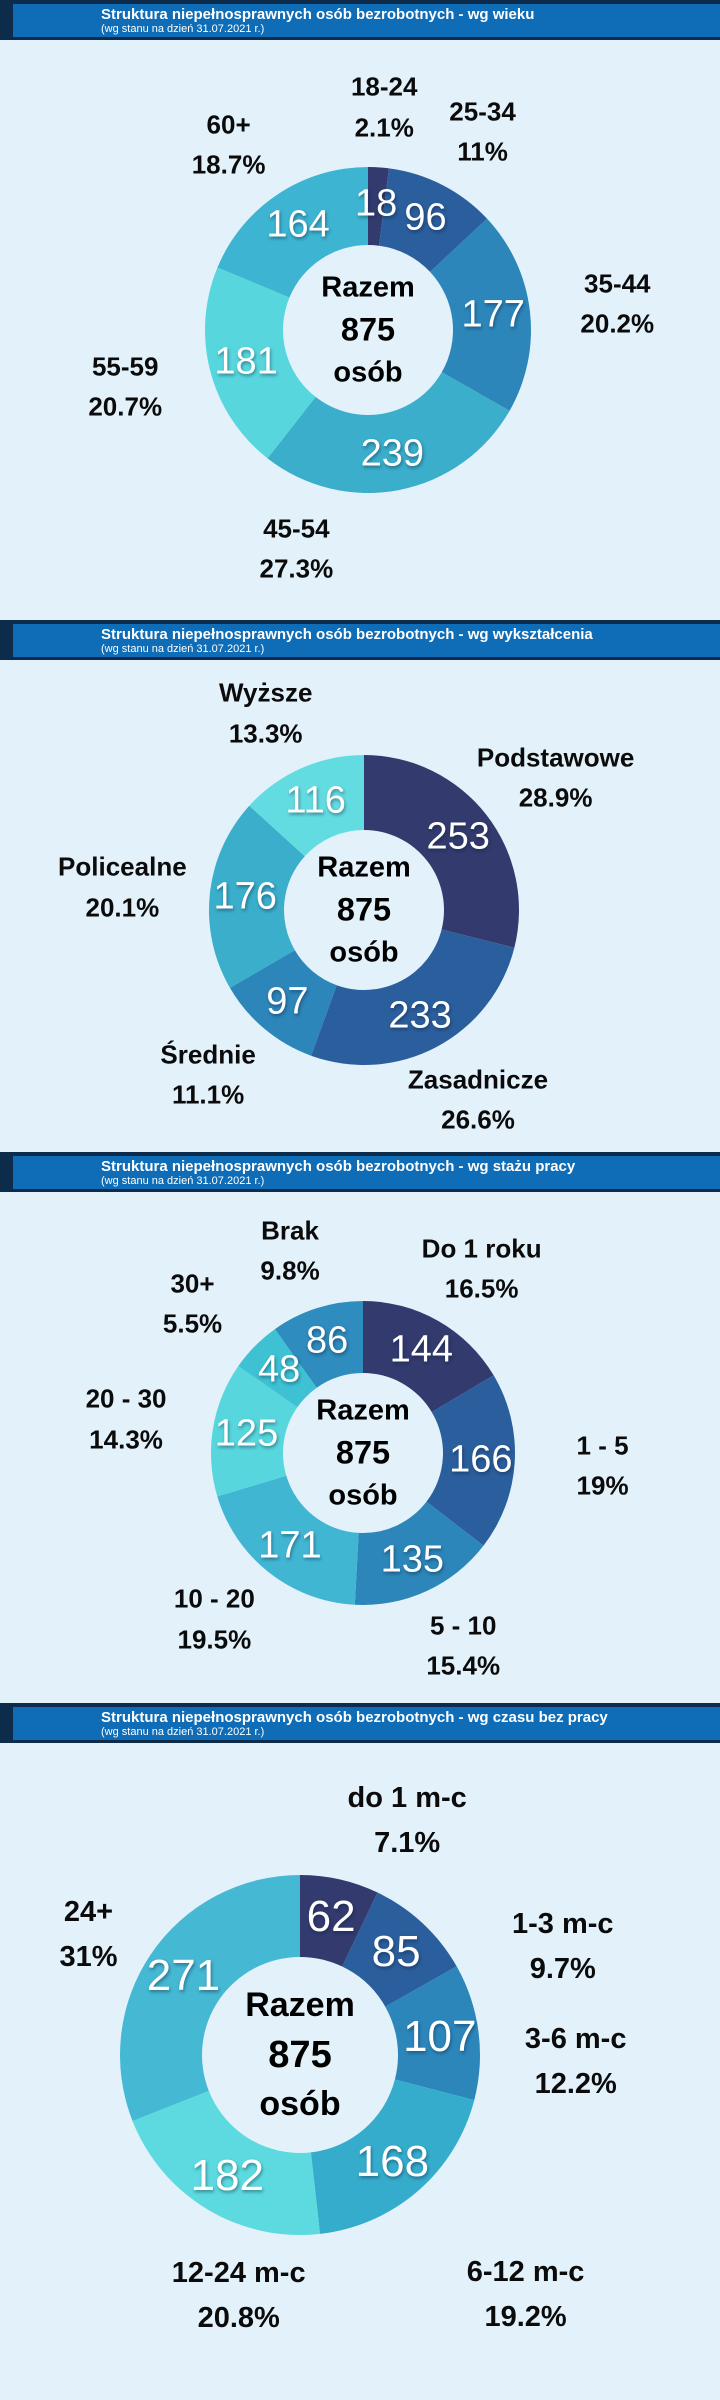 The height and width of the screenshot is (2400, 720). Describe the element at coordinates (617, 324) in the screenshot. I see `slice-percent-label: 20.2%` at that location.